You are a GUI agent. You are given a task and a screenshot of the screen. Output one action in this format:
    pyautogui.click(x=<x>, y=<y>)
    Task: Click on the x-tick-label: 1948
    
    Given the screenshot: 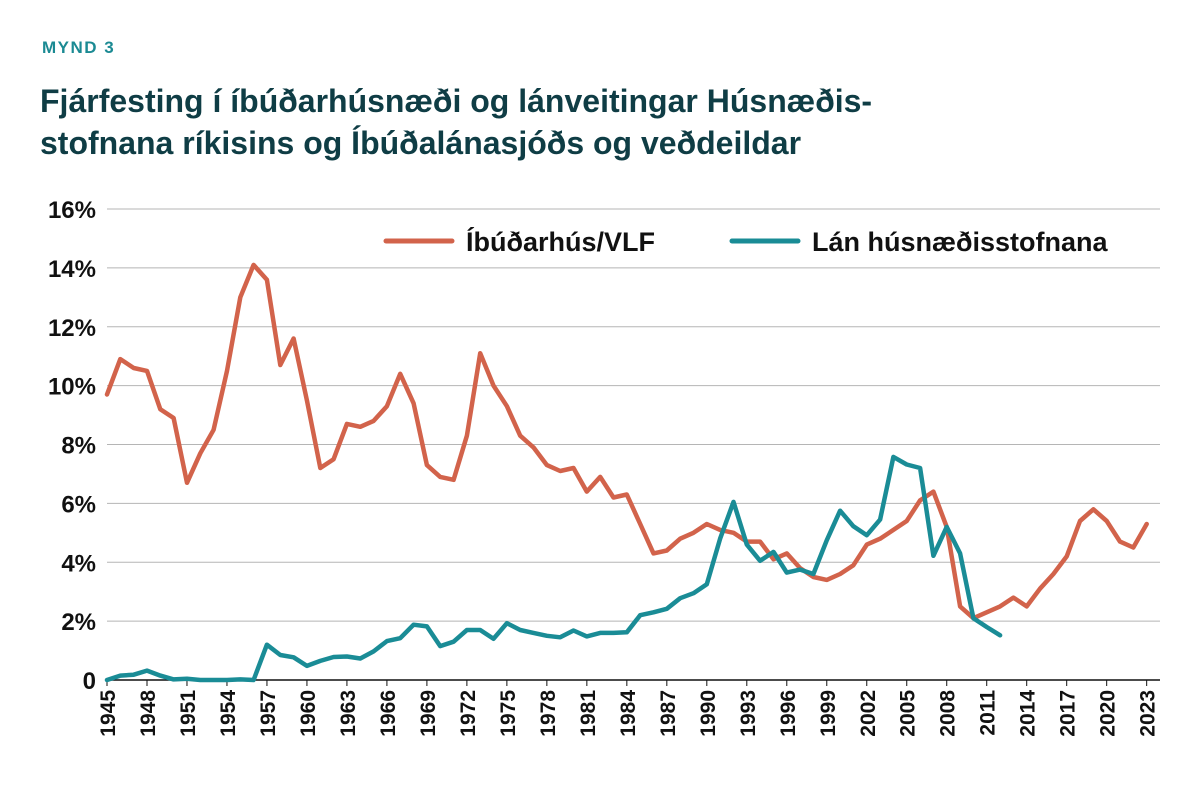 What is the action you would take?
    pyautogui.click(x=148, y=713)
    